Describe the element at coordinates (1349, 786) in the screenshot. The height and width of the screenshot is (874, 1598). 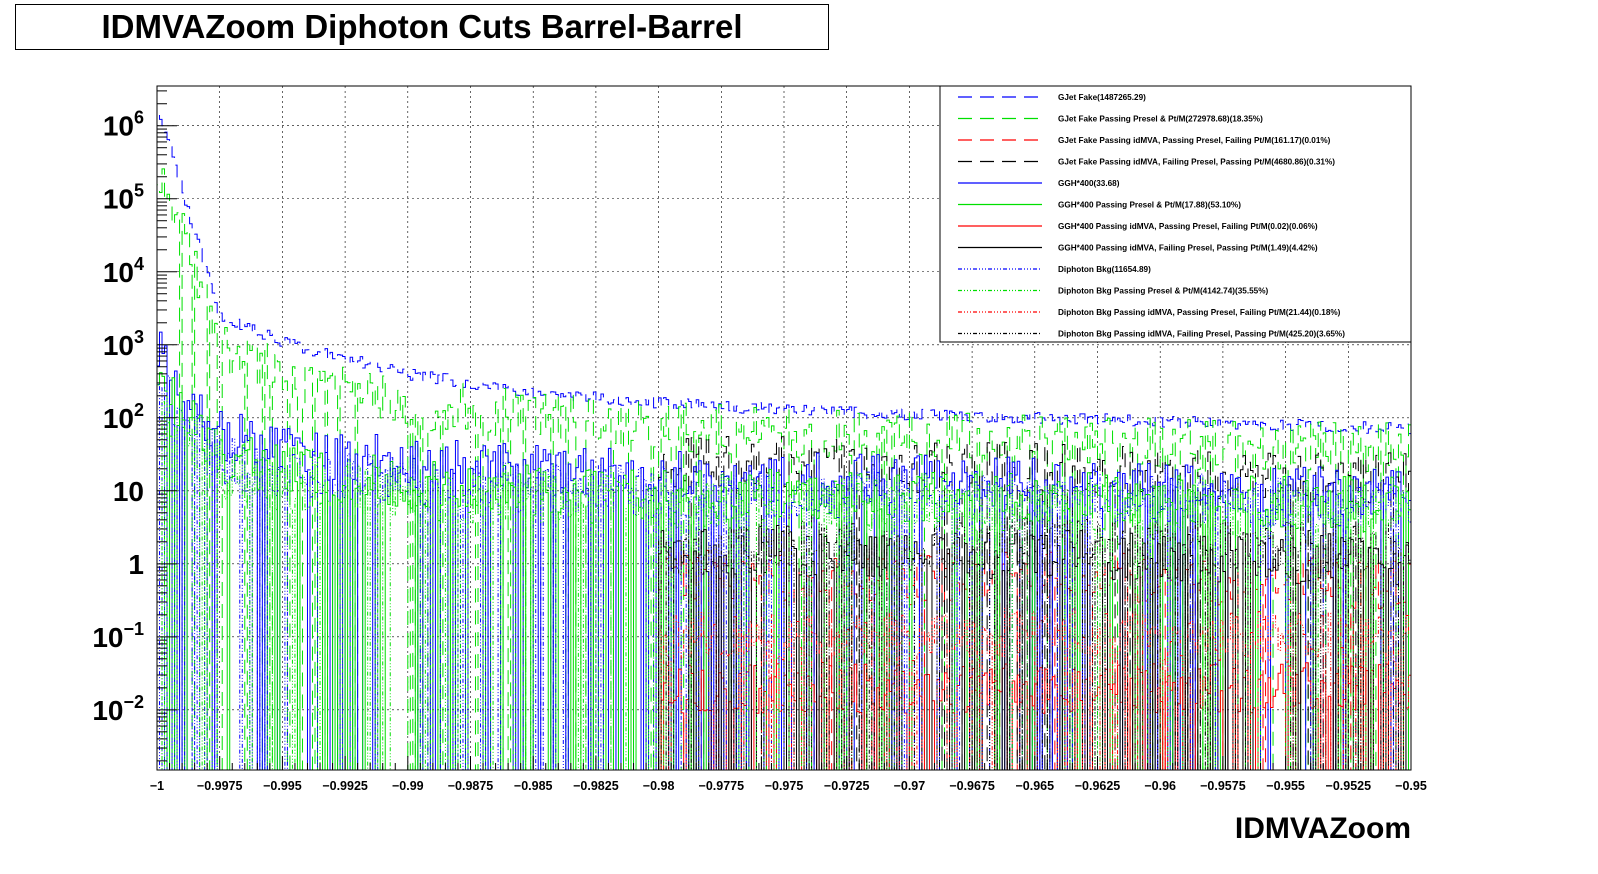
I see `x-tick-label: −0.9525` at that location.